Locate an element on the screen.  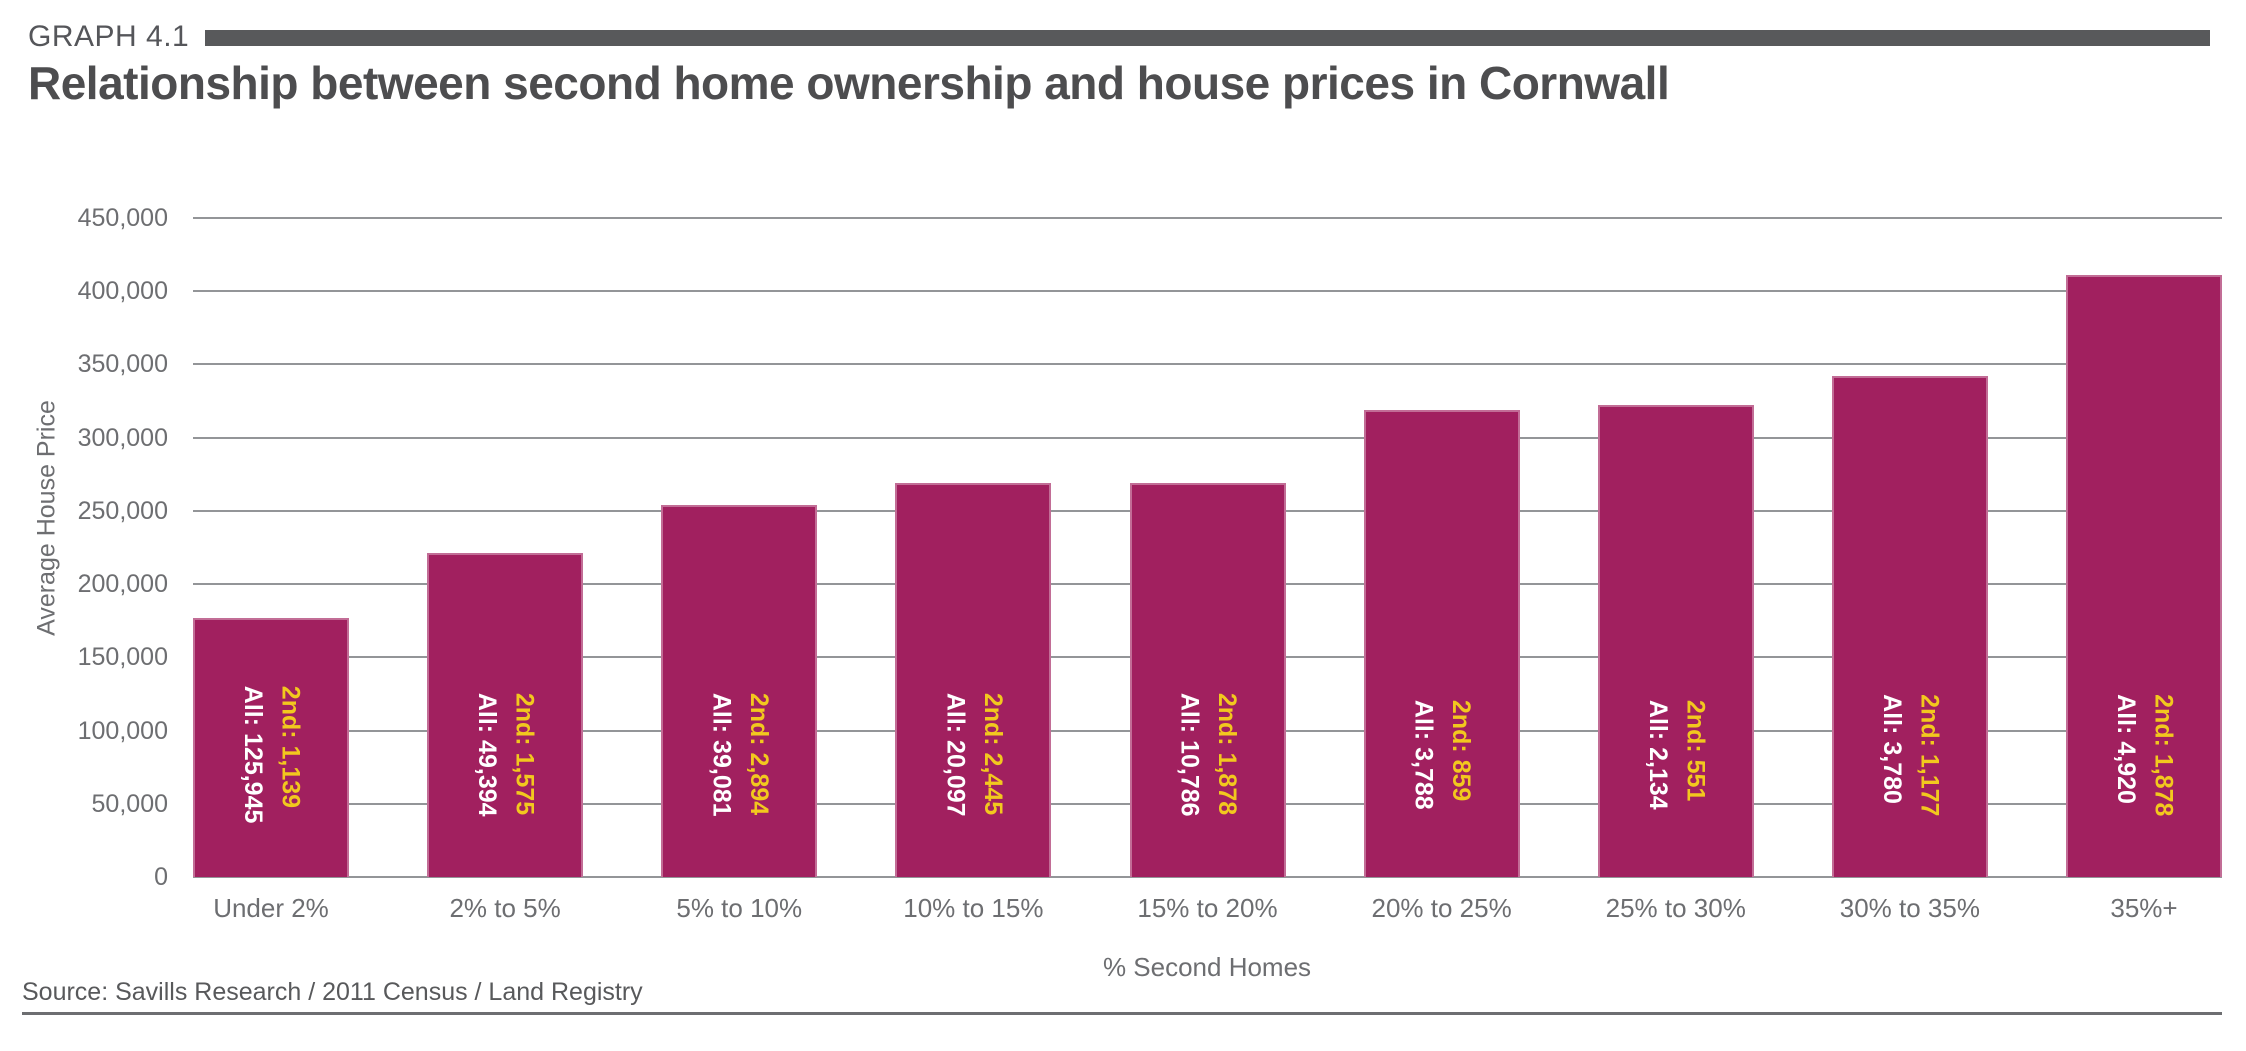
footer-rule is located at coordinates (1122, 1013).